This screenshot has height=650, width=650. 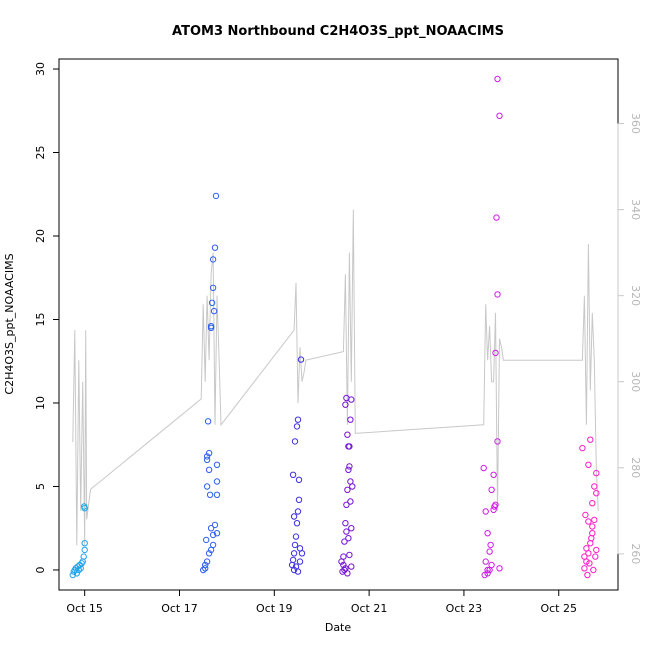 I want to click on x-tick-label: Oct 17, so click(x=179, y=608).